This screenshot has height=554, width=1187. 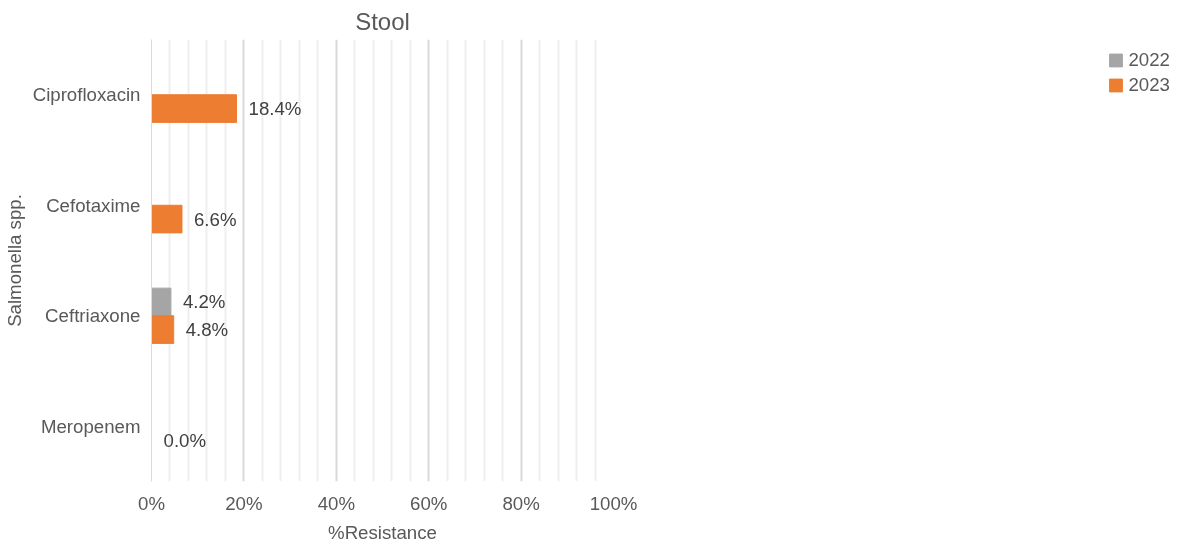 I want to click on x-tick-label: 60%, so click(x=429, y=503).